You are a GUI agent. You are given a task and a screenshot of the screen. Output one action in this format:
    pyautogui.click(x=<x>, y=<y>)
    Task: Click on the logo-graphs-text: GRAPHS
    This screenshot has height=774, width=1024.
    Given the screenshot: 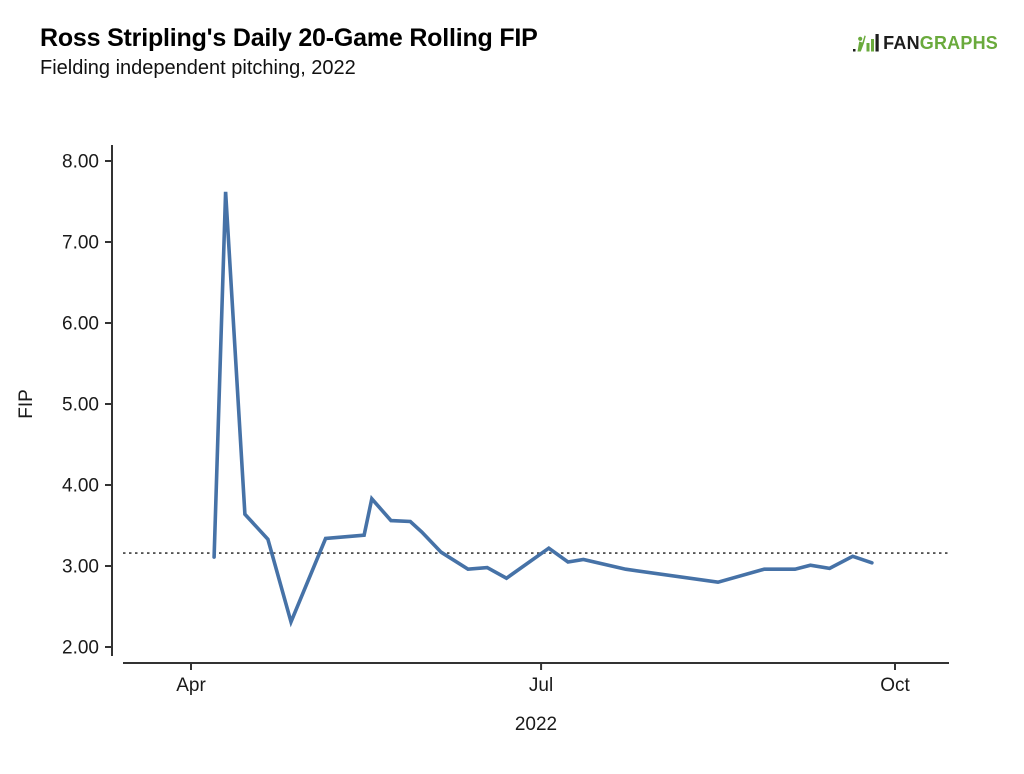 What is the action you would take?
    pyautogui.click(x=958, y=42)
    